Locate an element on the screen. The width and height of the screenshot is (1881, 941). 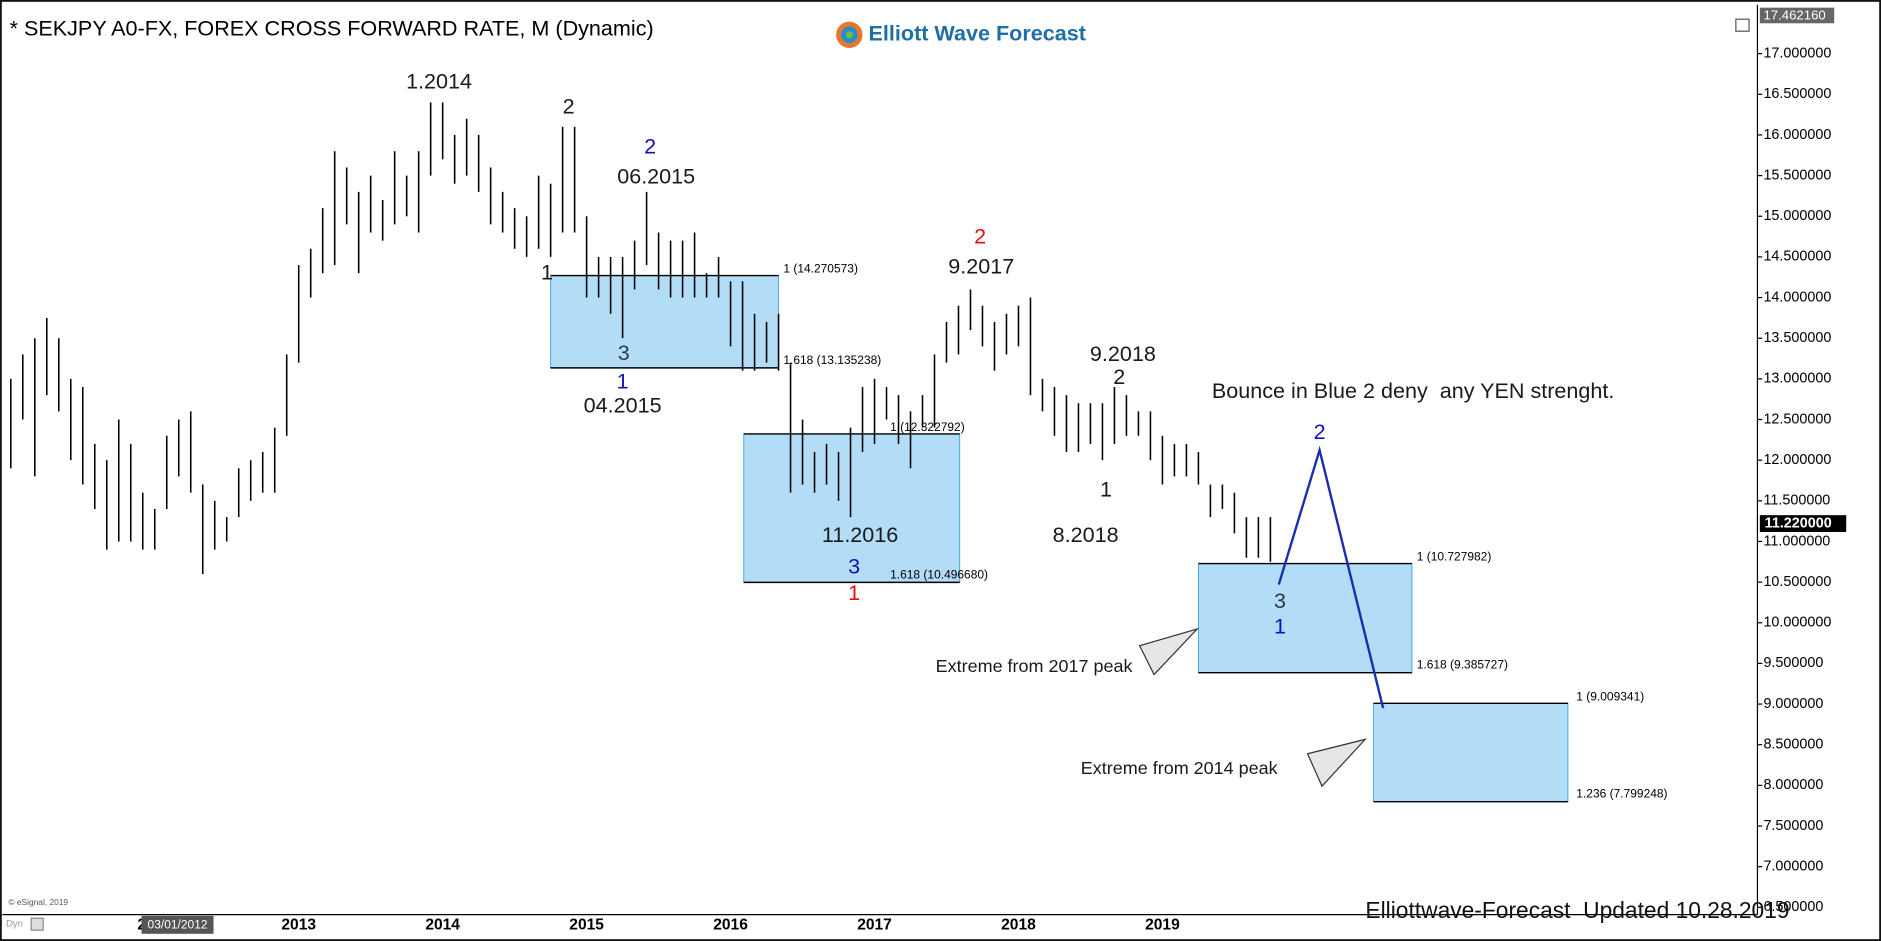
y-tick-label: 6.500000 is located at coordinates (1793, 907).